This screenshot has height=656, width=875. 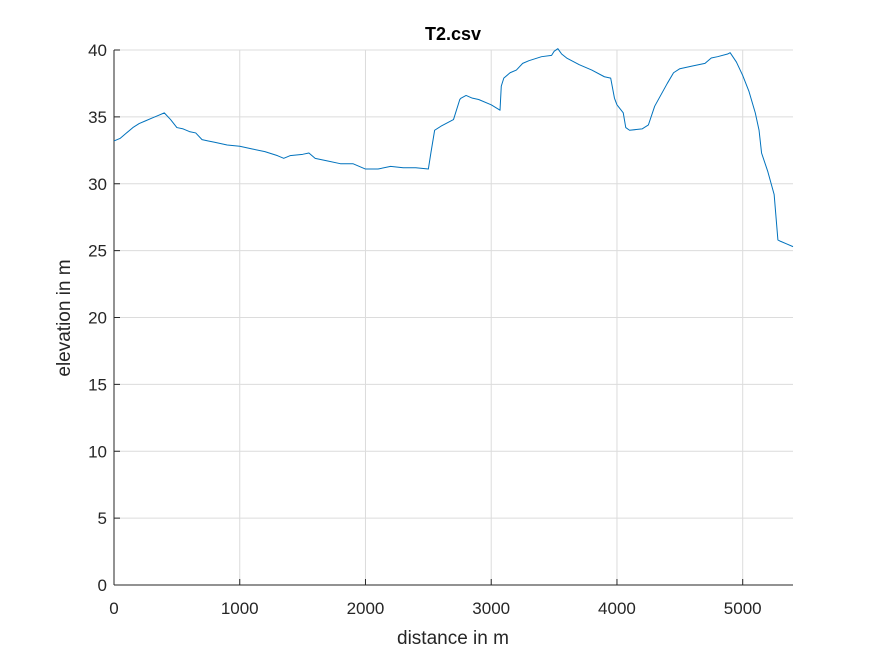 What do you see at coordinates (64, 317) in the screenshot?
I see `y-axis-label: elevation in m` at bounding box center [64, 317].